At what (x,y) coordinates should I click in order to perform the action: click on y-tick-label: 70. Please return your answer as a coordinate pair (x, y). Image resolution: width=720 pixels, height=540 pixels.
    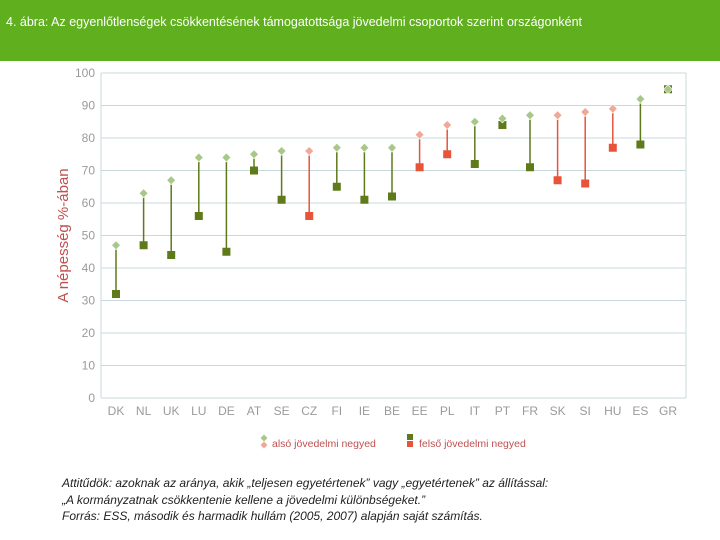
    Looking at the image, I should click on (89, 171).